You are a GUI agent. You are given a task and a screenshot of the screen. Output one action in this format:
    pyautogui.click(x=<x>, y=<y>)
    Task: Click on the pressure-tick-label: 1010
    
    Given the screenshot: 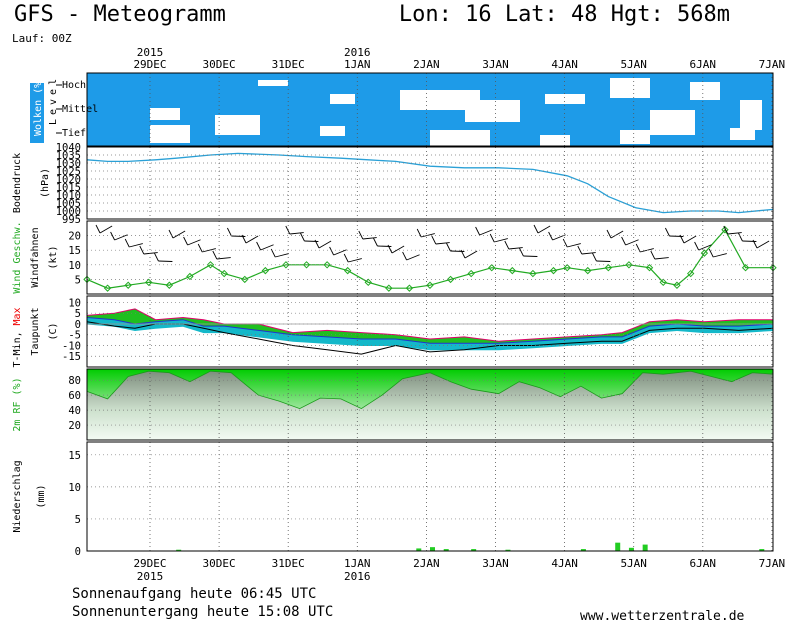 What is the action you would take?
    pyautogui.click(x=68, y=196)
    